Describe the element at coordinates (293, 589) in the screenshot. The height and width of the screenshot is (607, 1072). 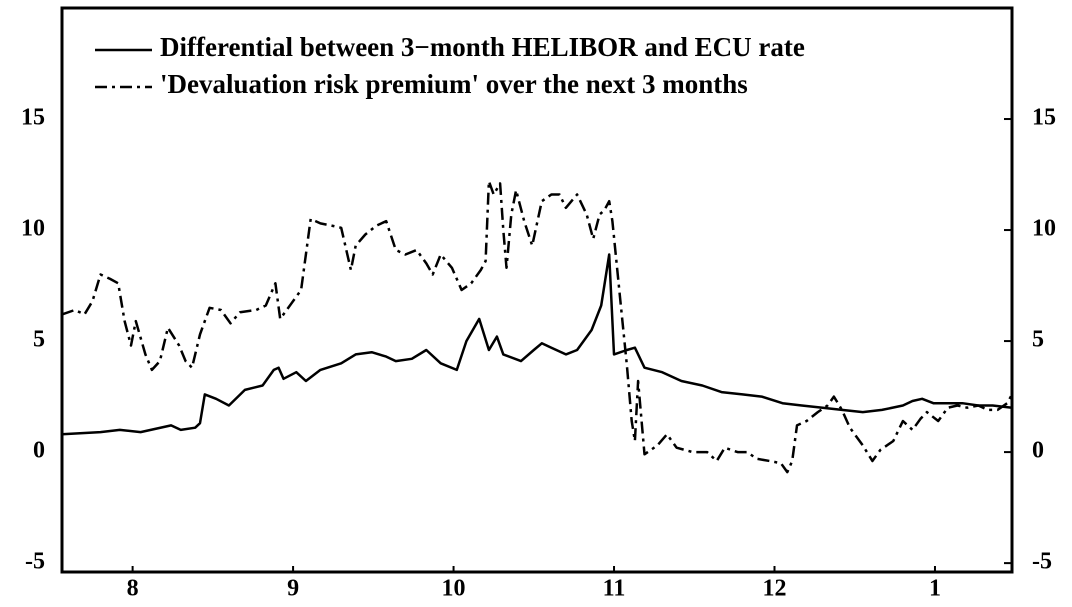
I see `x-tick-label: 9` at that location.